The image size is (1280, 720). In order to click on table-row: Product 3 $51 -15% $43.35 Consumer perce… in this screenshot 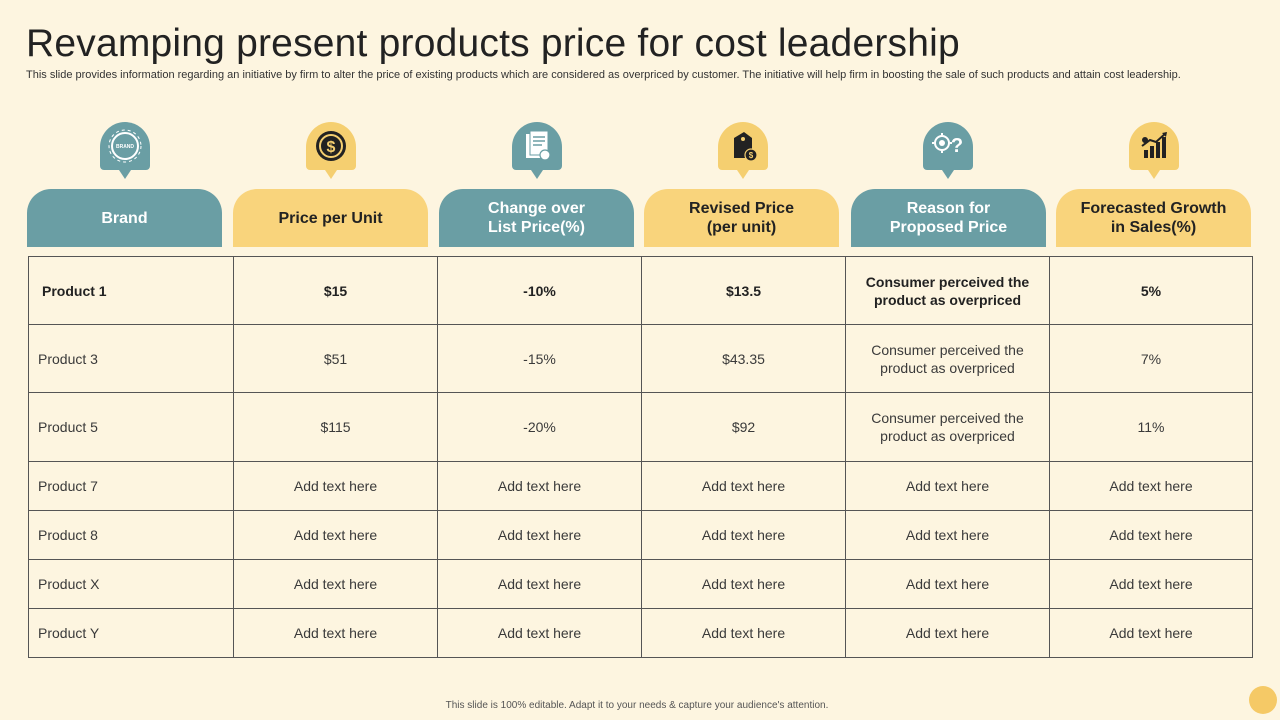, I will do `click(640, 358)`.